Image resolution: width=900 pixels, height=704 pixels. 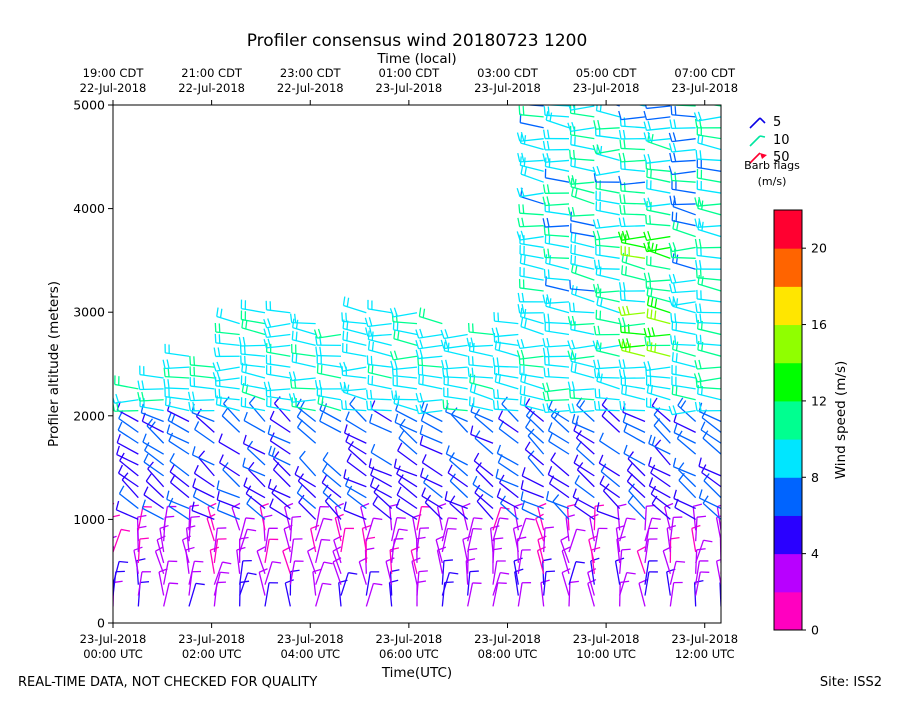 I want to click on x-tick-time: 12:00 UTC, so click(x=705, y=654).